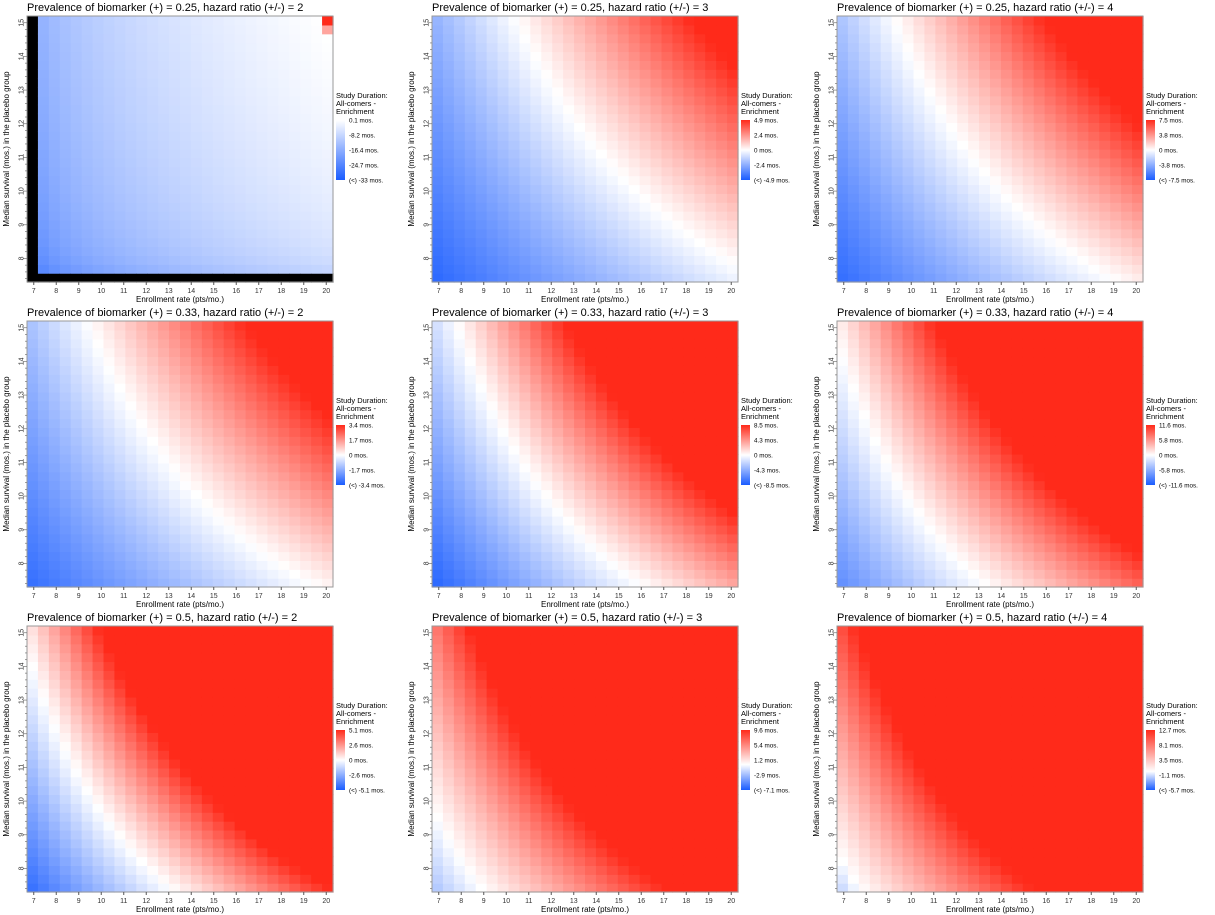 The height and width of the screenshot is (915, 1215). Describe the element at coordinates (427, 23) in the screenshot. I see `y-tick-label: 15` at that location.